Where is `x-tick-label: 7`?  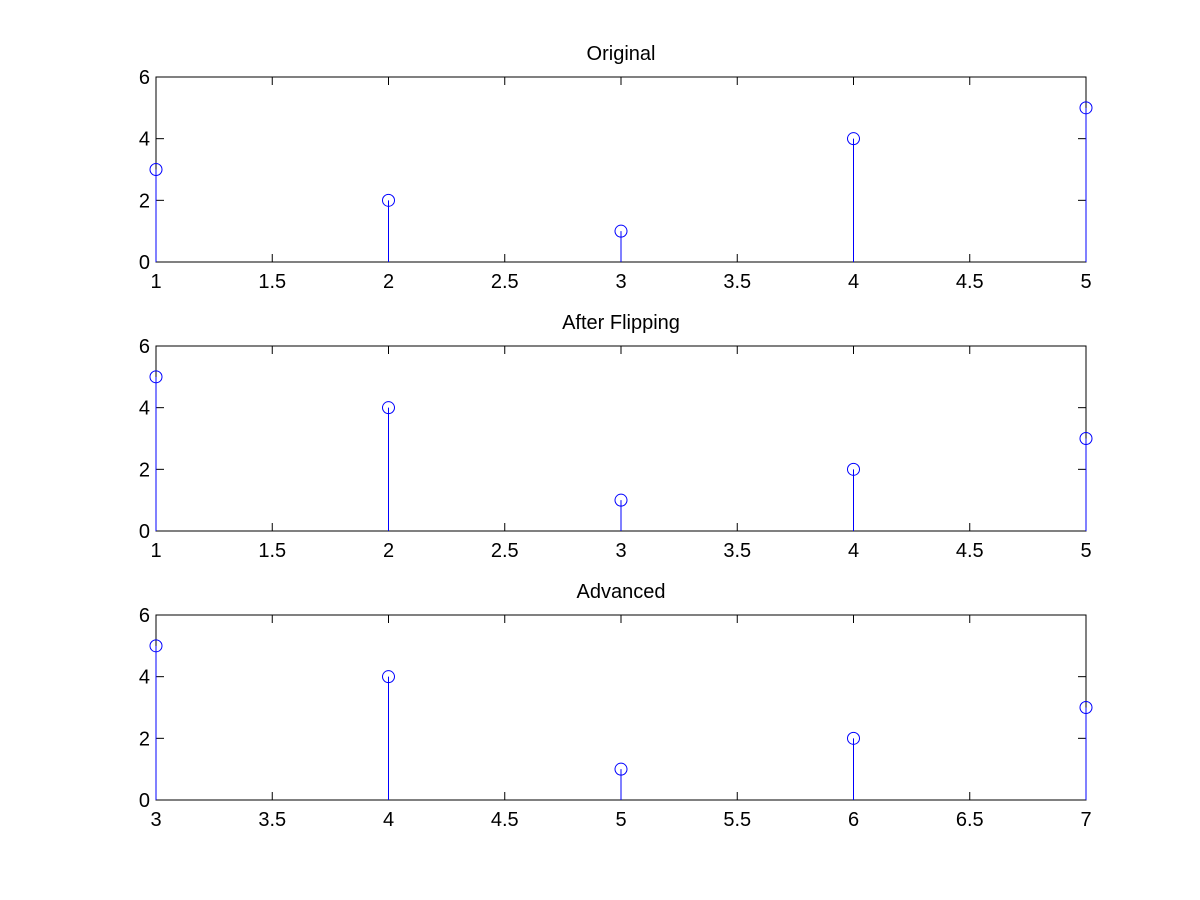
x-tick-label: 7 is located at coordinates (1085, 820).